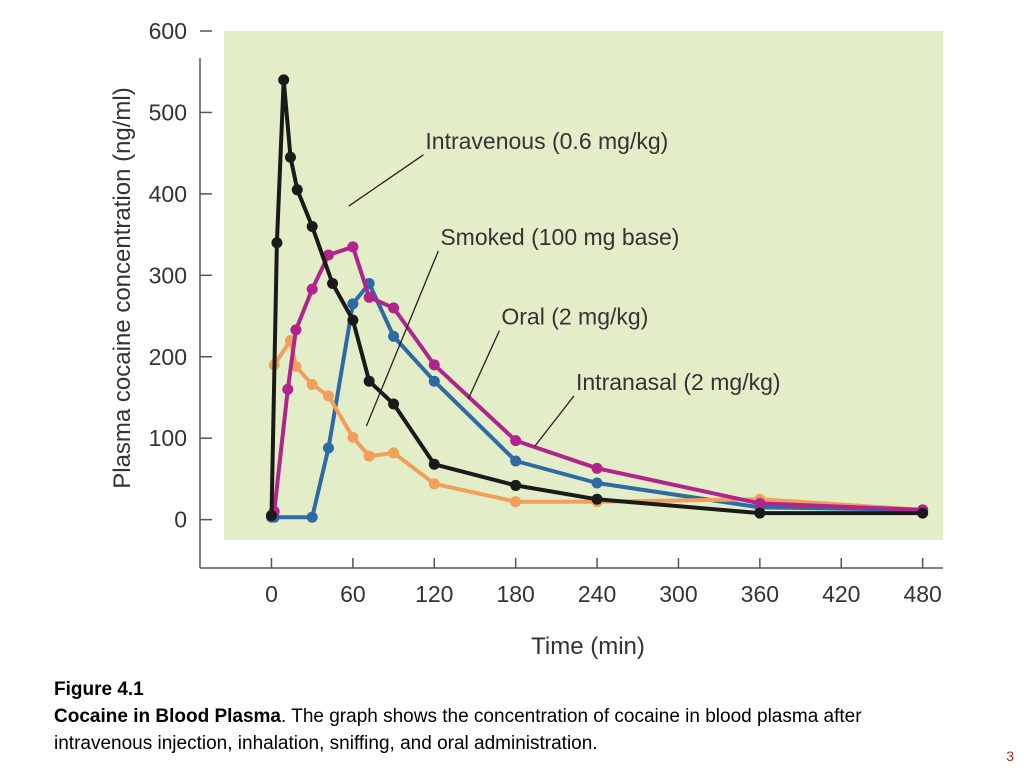 This screenshot has height=768, width=1024. What do you see at coordinates (180, 520) in the screenshot?
I see `y-tick-label: 0` at bounding box center [180, 520].